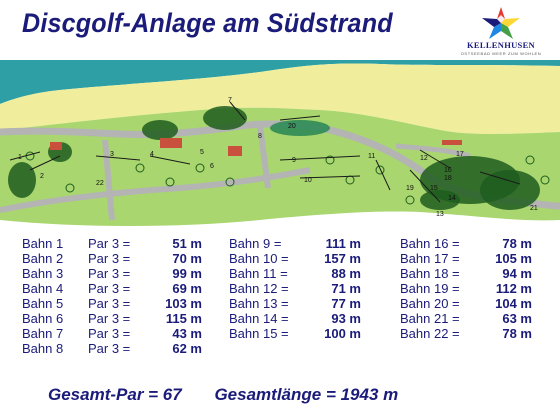 This screenshot has height=412, width=560. I want to click on hole-number: 2, so click(42, 176).